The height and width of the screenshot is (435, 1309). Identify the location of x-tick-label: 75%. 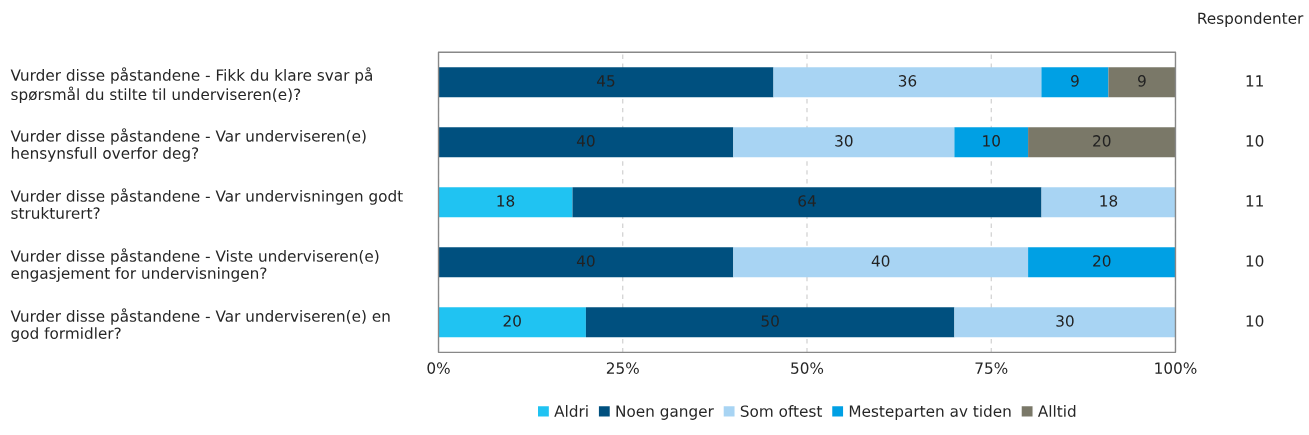
(991, 368).